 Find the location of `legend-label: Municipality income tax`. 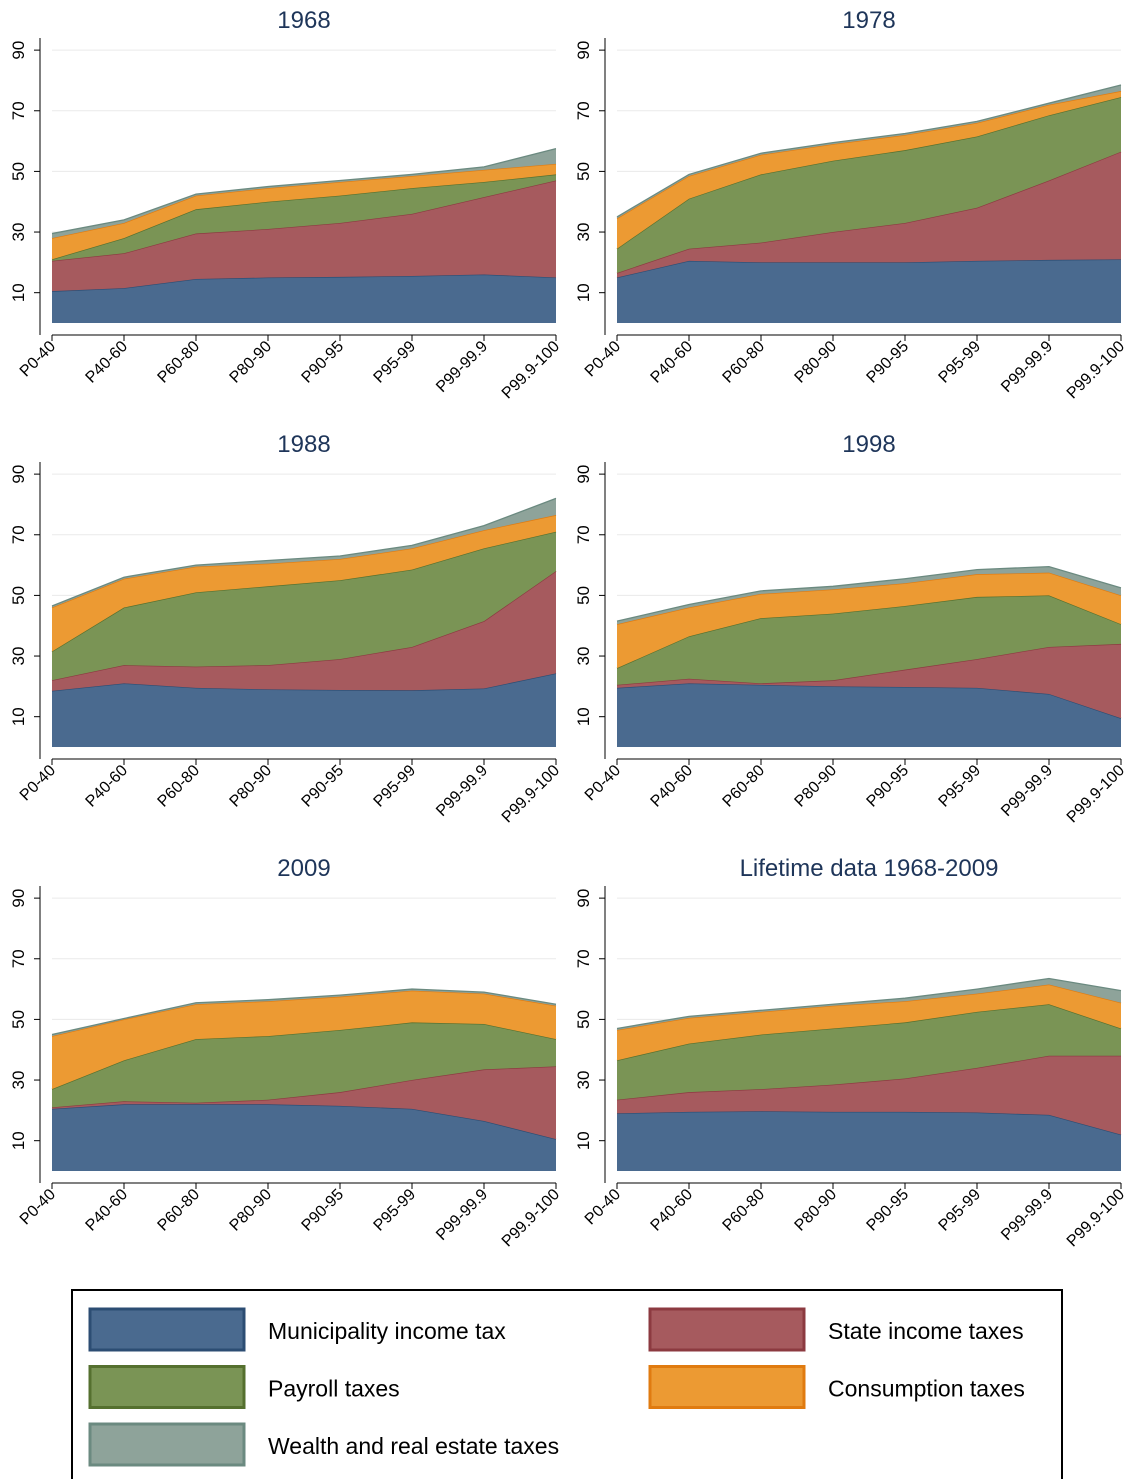

legend-label: Municipality income tax is located at coordinates (387, 1331).